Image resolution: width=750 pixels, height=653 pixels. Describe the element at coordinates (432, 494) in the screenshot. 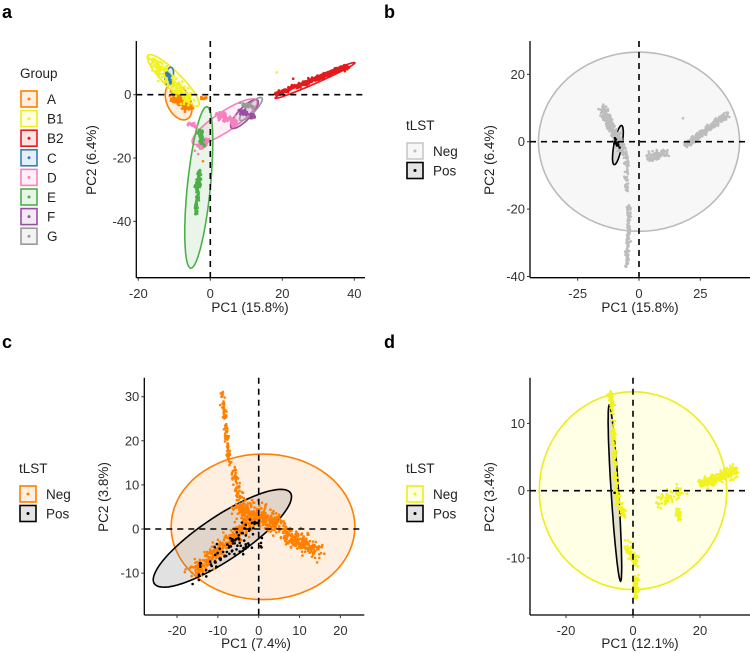

I see `legend-item-Neg: Neg` at that location.